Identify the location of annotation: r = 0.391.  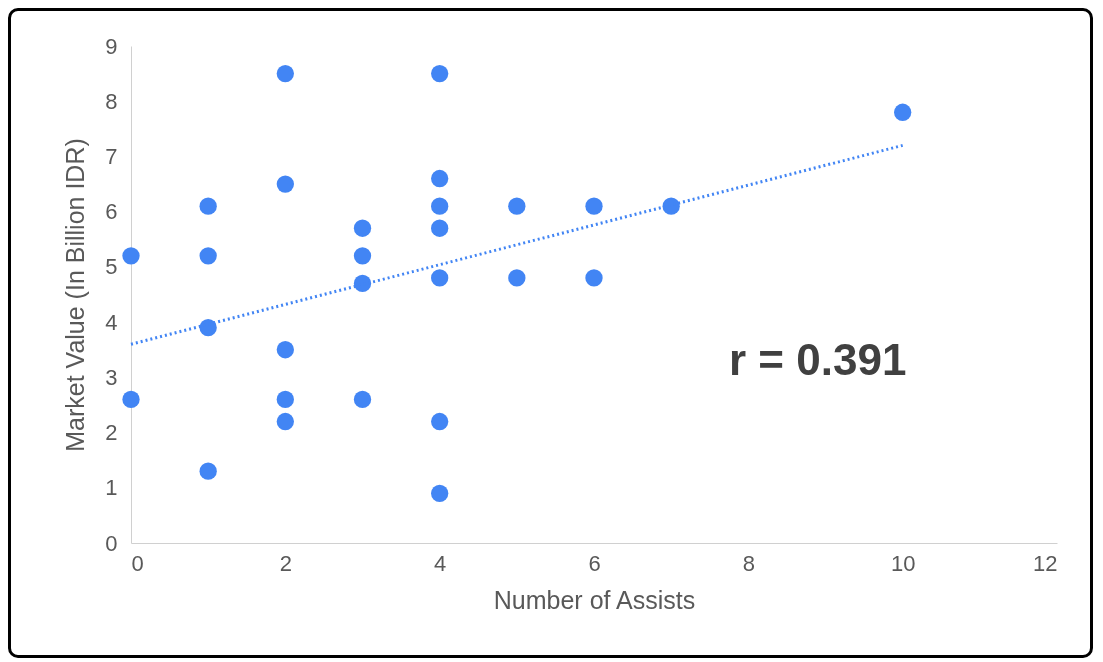
(818, 359).